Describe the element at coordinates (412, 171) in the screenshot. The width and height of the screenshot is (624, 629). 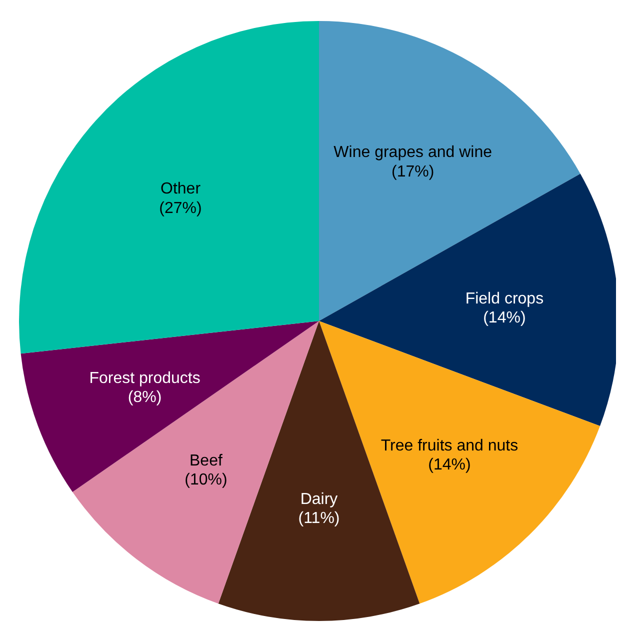
I see `data-label: (17%)` at that location.